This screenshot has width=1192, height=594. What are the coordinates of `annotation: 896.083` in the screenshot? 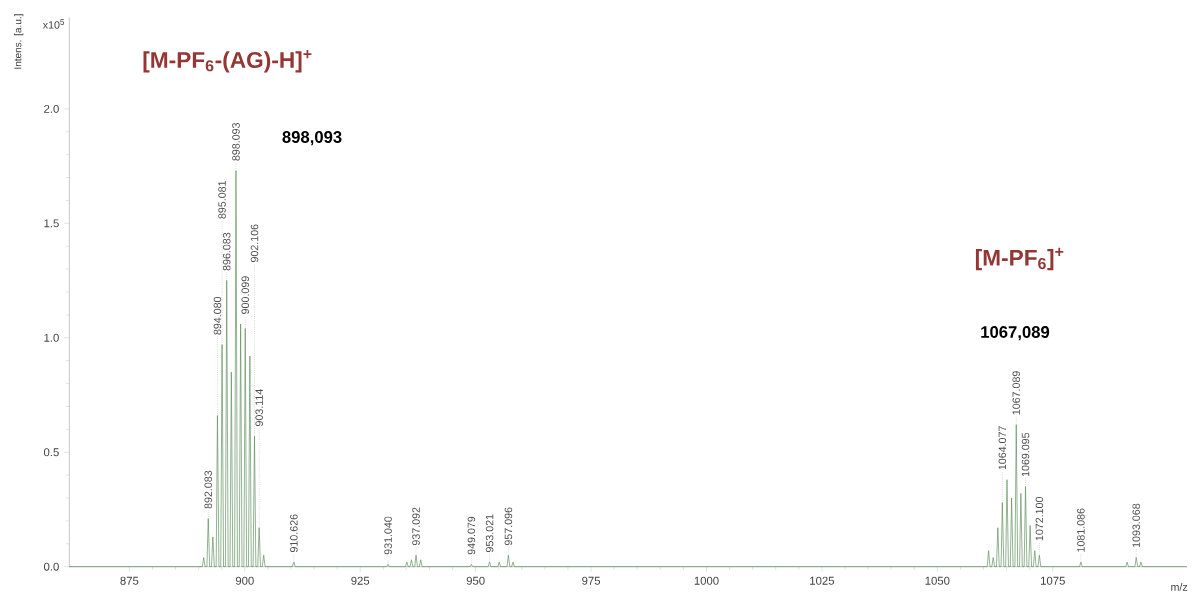 It's located at (226, 251).